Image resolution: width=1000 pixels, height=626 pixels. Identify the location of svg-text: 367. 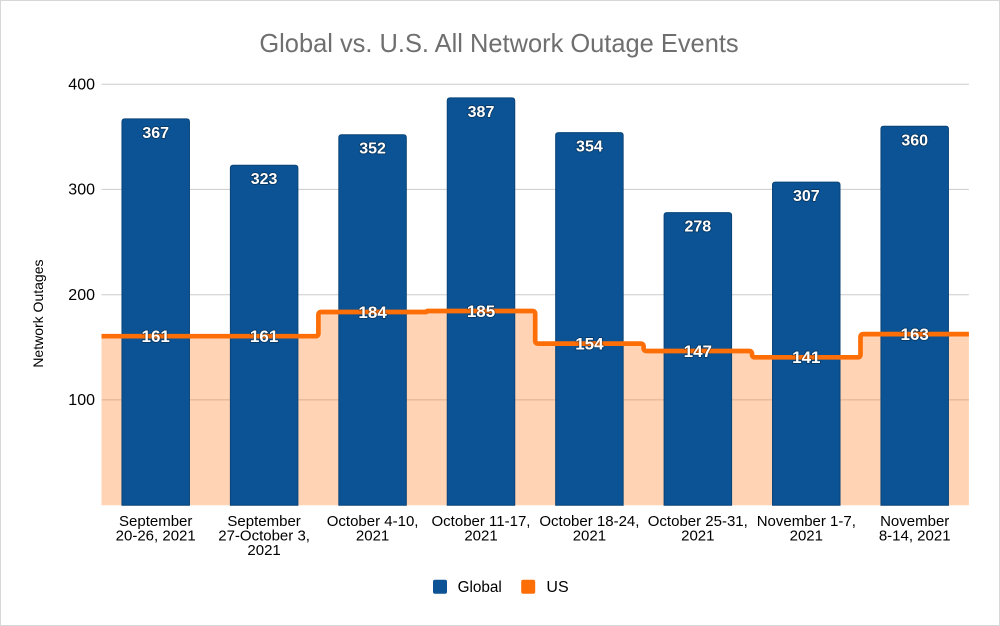
(155, 133).